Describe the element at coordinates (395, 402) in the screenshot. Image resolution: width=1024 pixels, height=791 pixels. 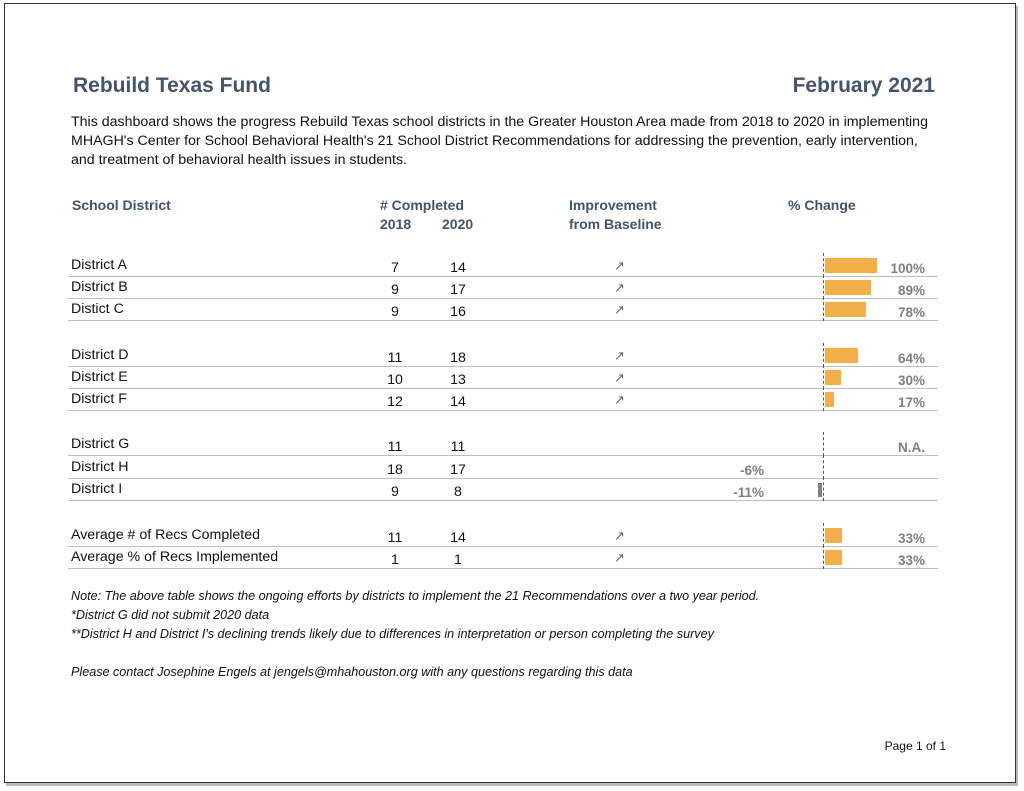
I see `completed-2018: 12` at that location.